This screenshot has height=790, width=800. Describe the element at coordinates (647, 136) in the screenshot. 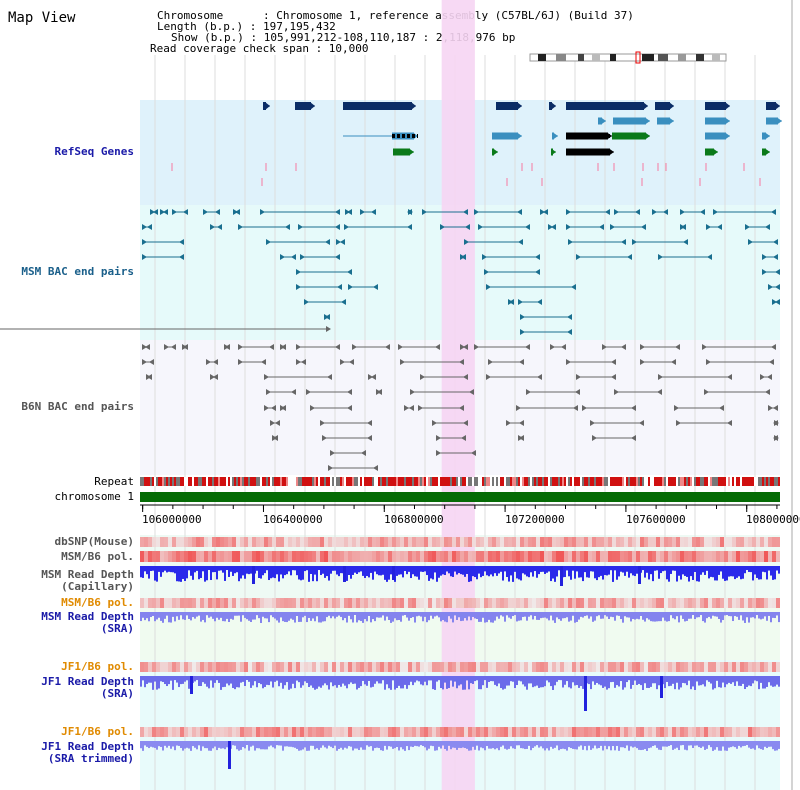

I see `gene-arrow` at that location.